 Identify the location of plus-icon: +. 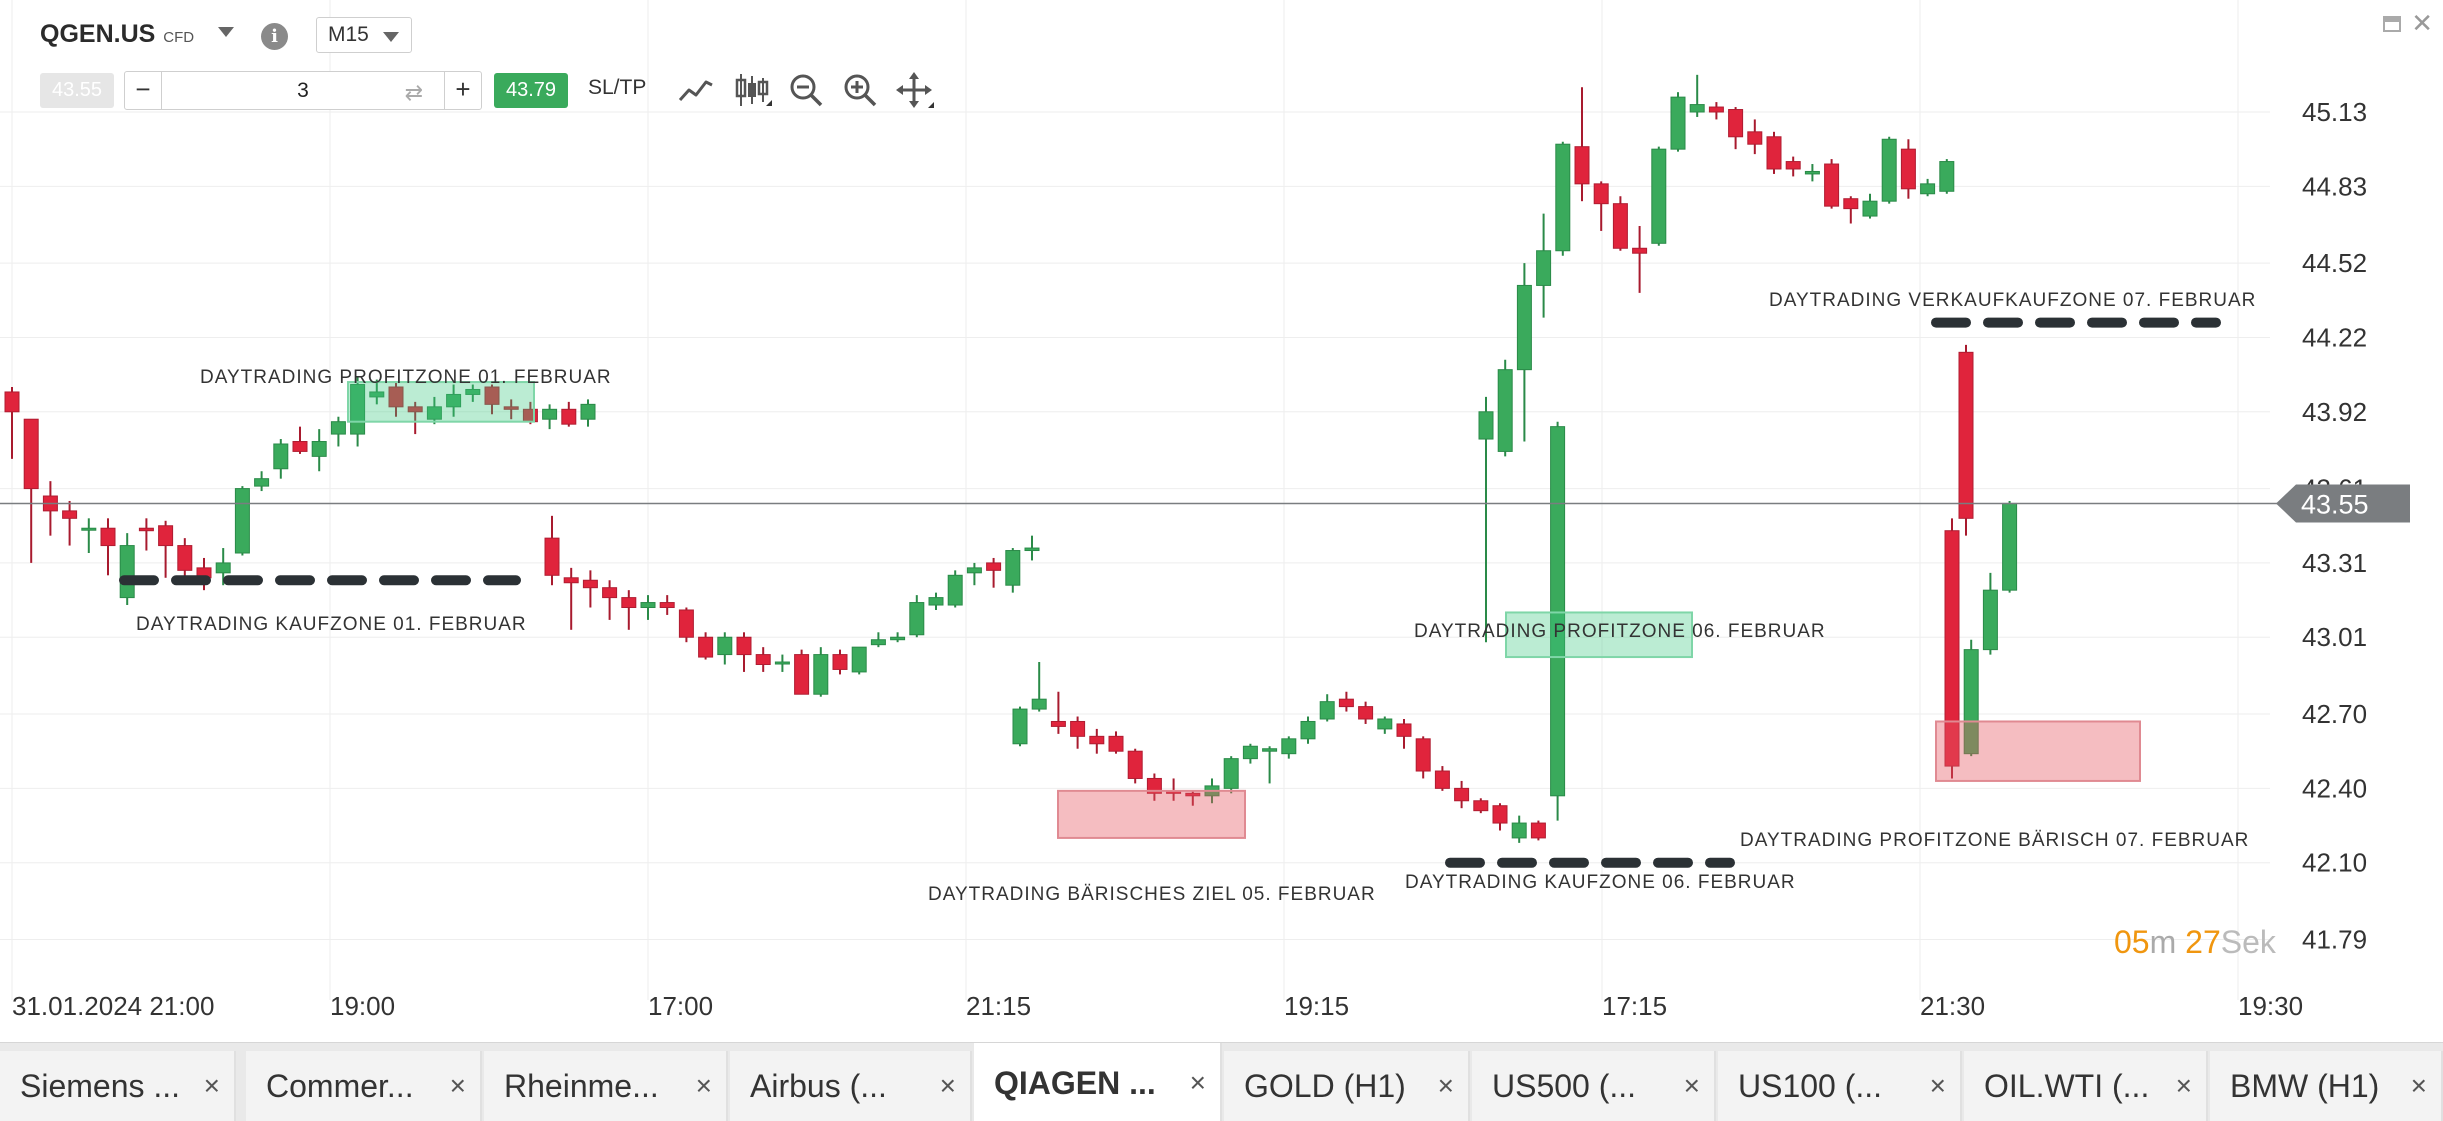
(462, 90).